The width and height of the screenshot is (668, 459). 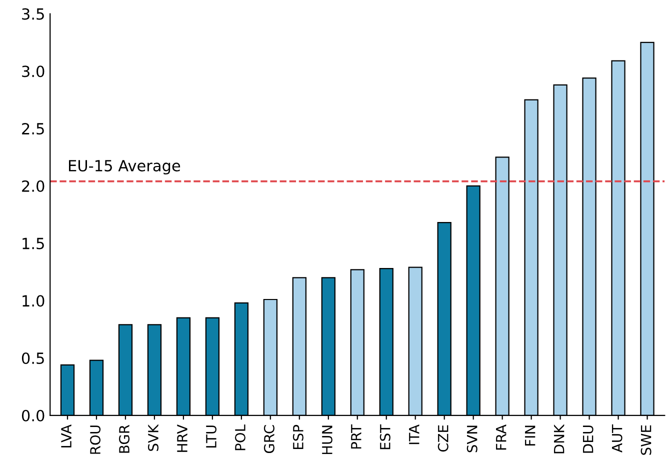 I want to click on x-tick-label: HUN, so click(x=327, y=440).